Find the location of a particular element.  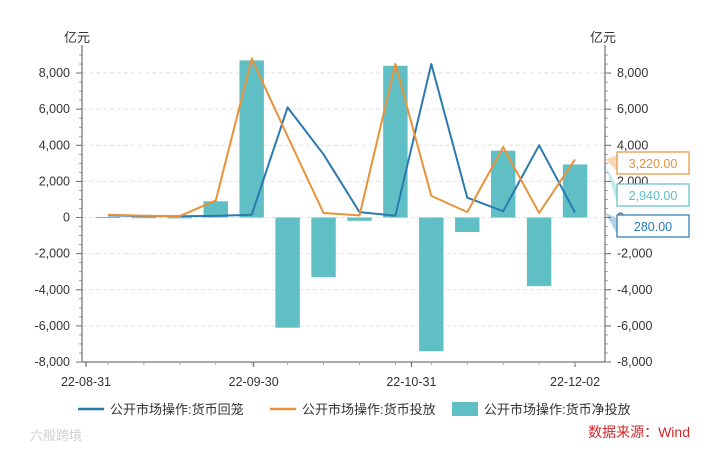

end-labels: 3,220.00 2,940.00 280.00 is located at coordinates (647, 194).